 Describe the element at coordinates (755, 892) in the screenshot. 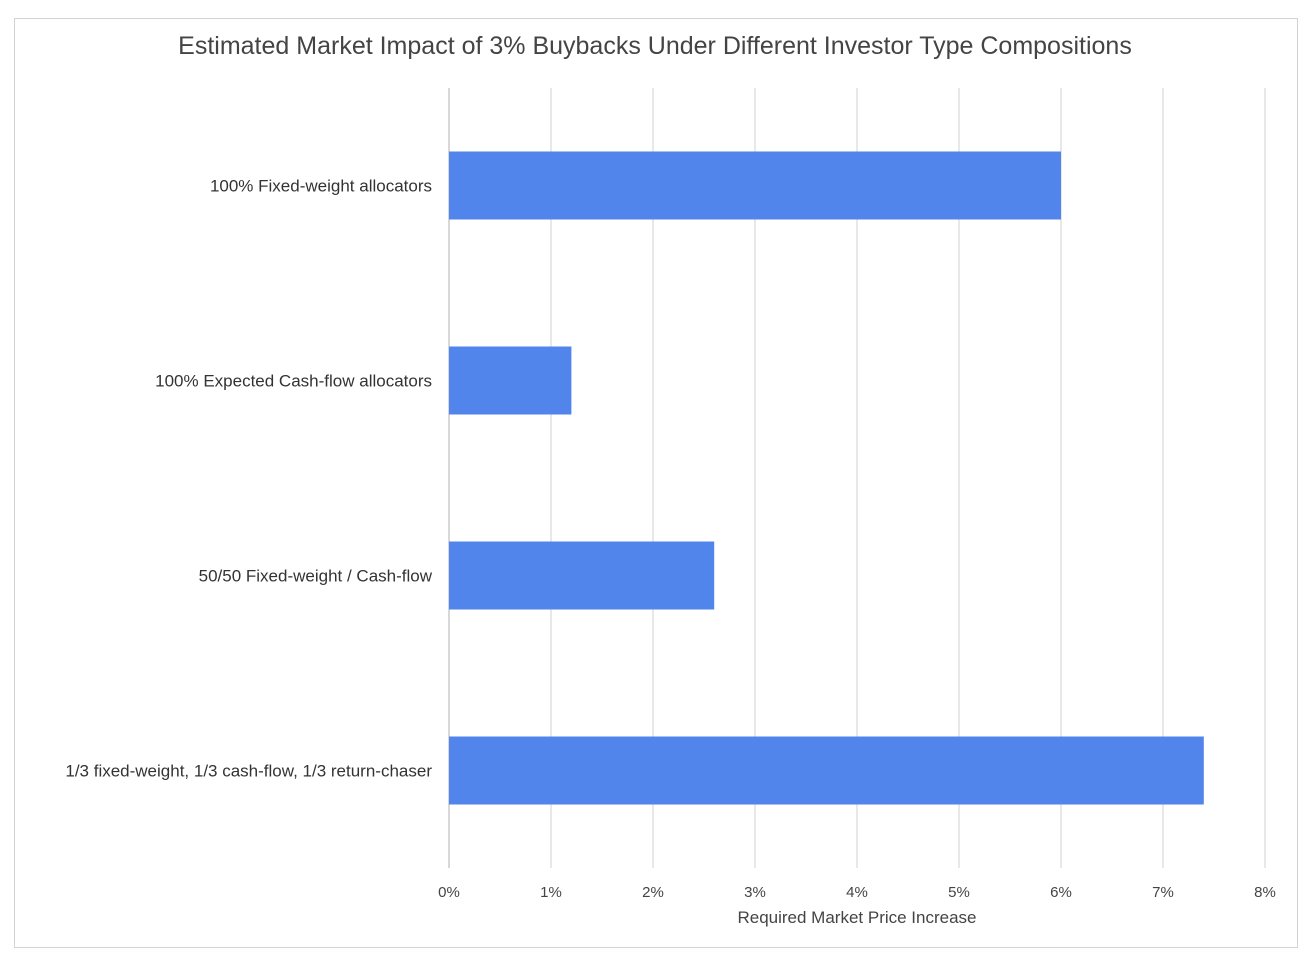

I see `x-tick-label-3: 3%` at that location.